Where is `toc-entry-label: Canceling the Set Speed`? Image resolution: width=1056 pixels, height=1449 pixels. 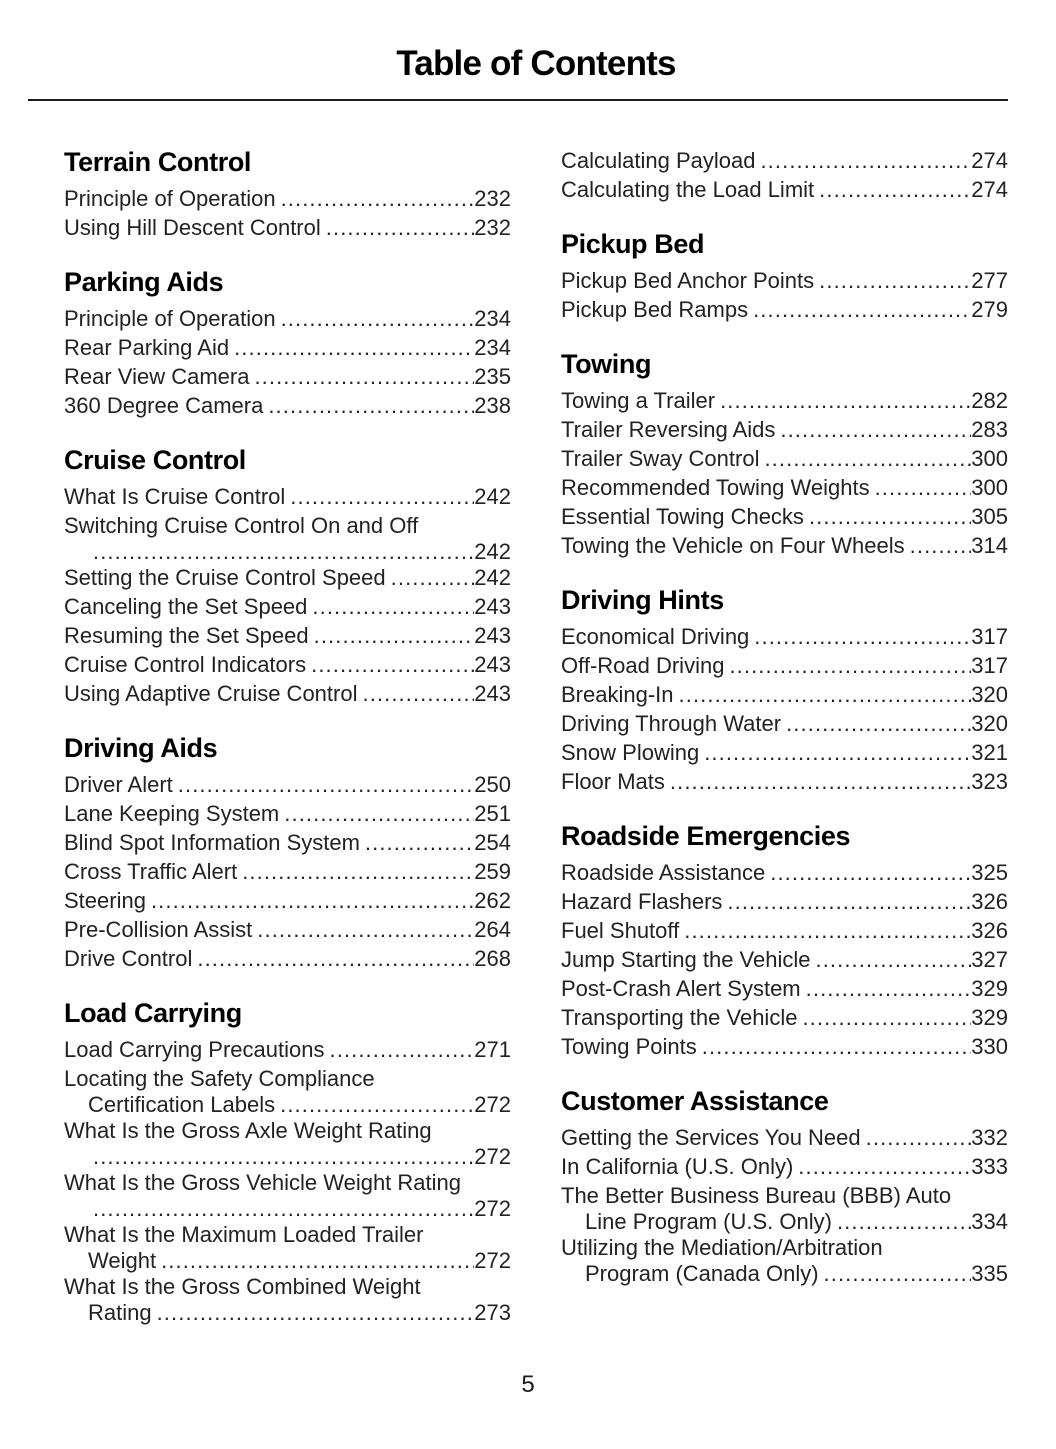
toc-entry-label: Canceling the Set Speed is located at coordinates (186, 606).